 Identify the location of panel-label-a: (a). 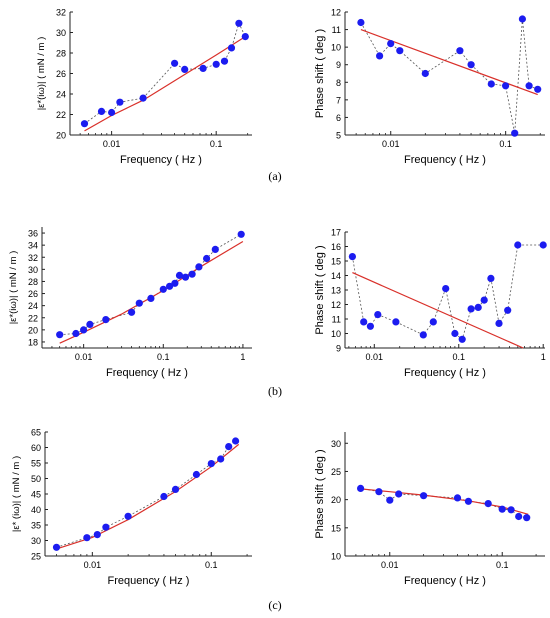
(275, 176).